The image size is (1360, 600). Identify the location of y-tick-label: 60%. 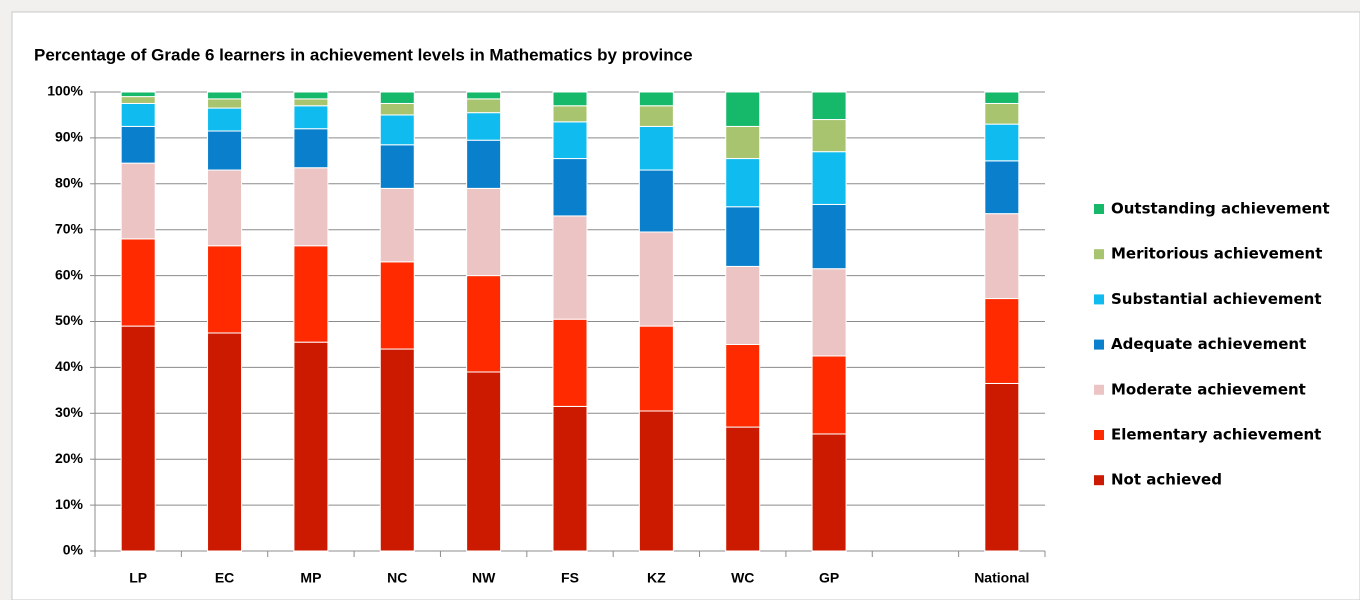
(69, 274).